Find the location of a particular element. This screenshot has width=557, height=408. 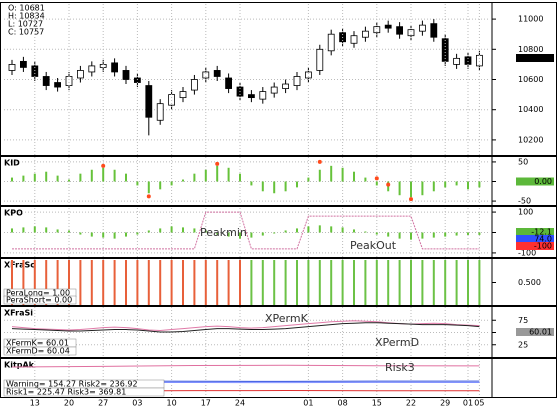

series-line is located at coordinates (245, 327).